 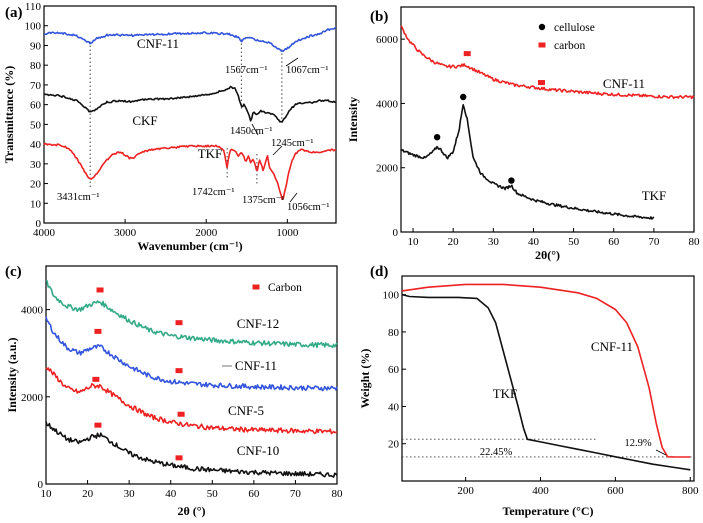 What do you see at coordinates (287, 233) in the screenshot?
I see `x-tick-label: 1000` at bounding box center [287, 233].